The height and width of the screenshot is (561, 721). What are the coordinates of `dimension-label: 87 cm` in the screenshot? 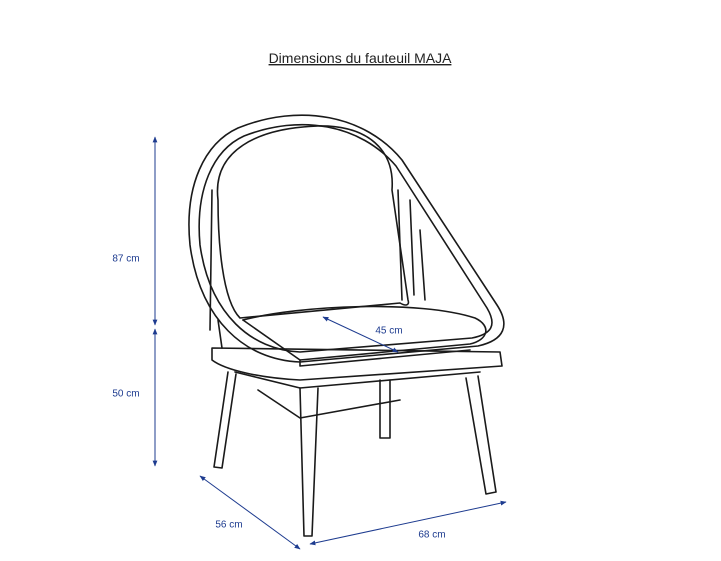 It's located at (125, 259).